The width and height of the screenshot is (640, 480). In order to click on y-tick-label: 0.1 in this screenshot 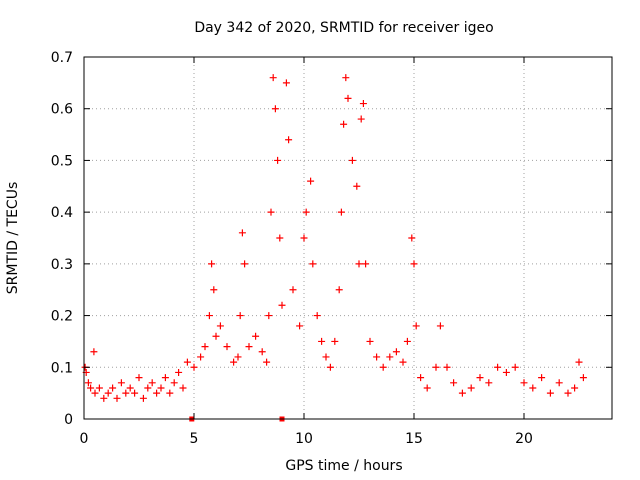, I will do `click(62, 368)`.